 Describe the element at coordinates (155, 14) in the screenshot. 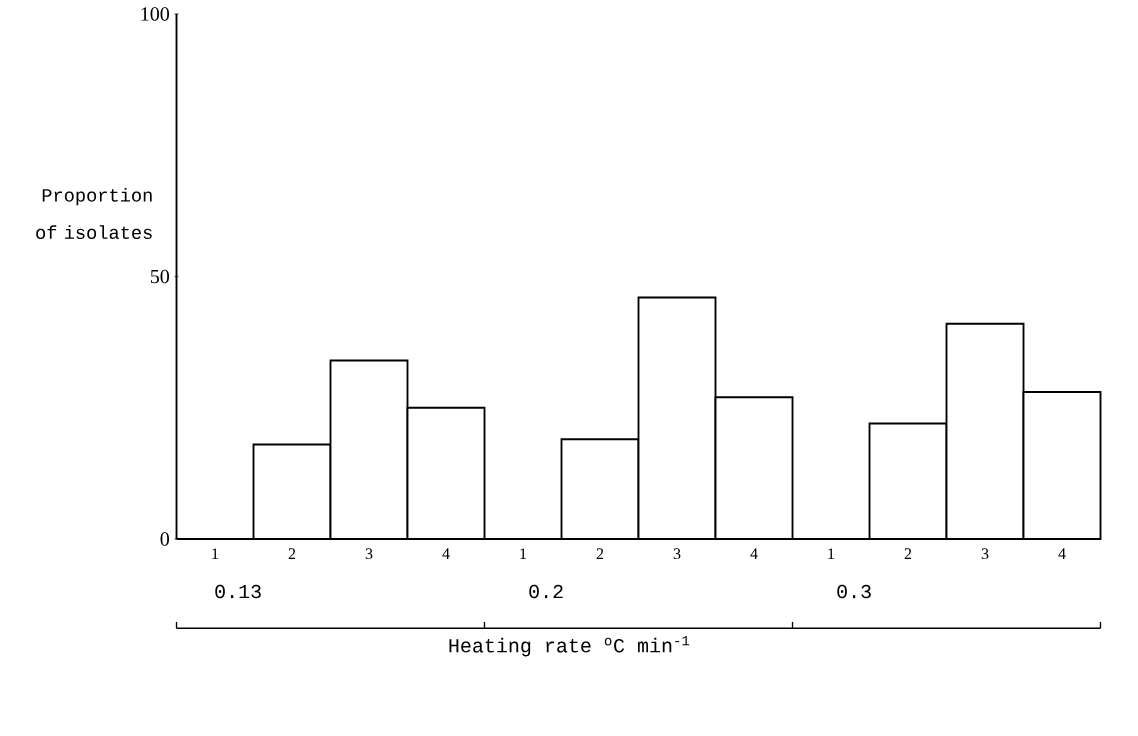

I see `y-tick-label: 100` at that location.